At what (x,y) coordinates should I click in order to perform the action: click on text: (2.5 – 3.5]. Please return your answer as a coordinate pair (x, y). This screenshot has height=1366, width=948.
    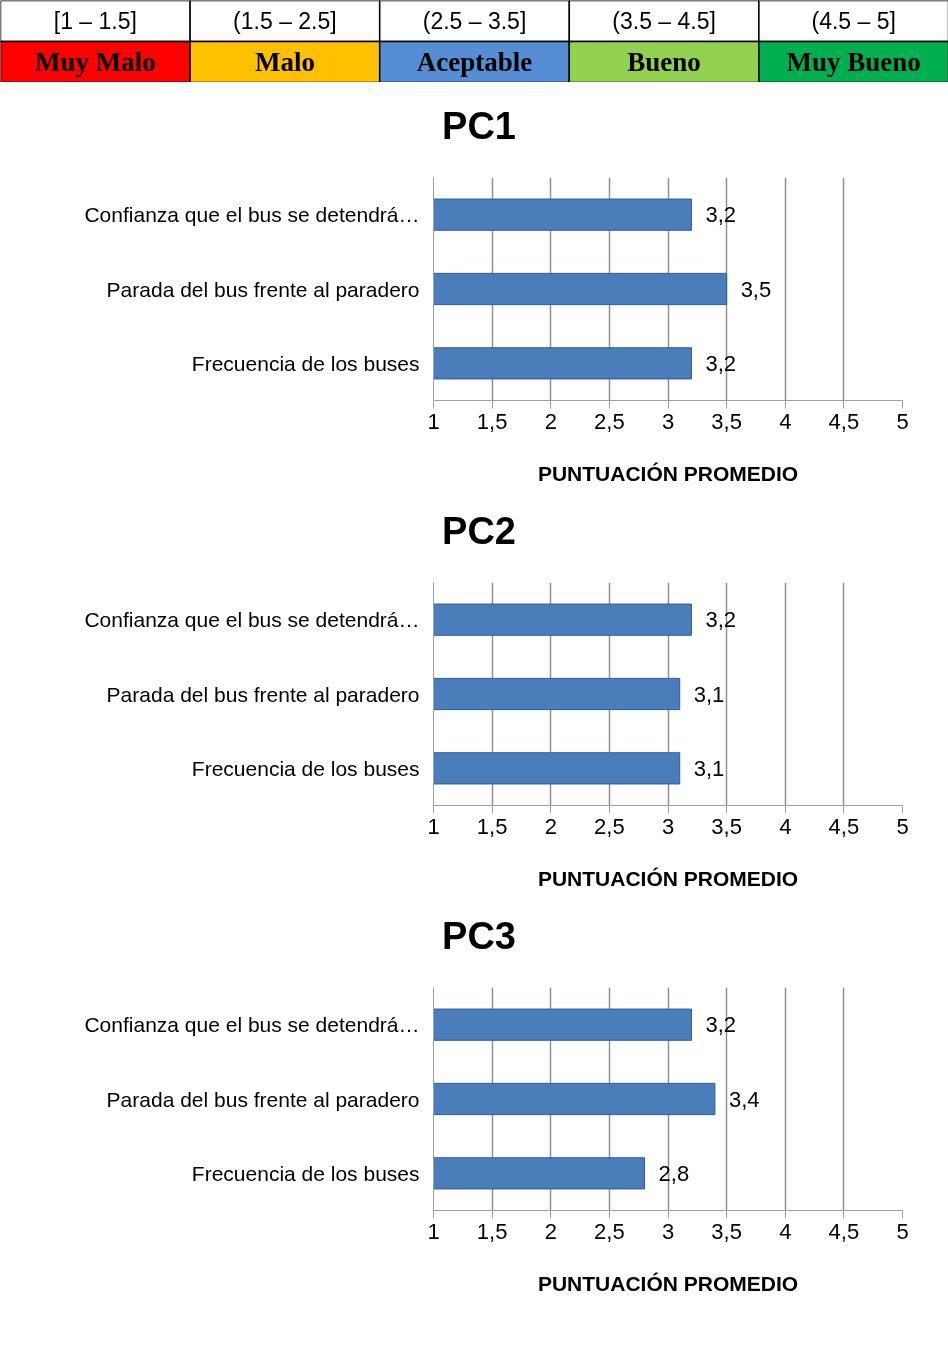
    Looking at the image, I should click on (474, 21).